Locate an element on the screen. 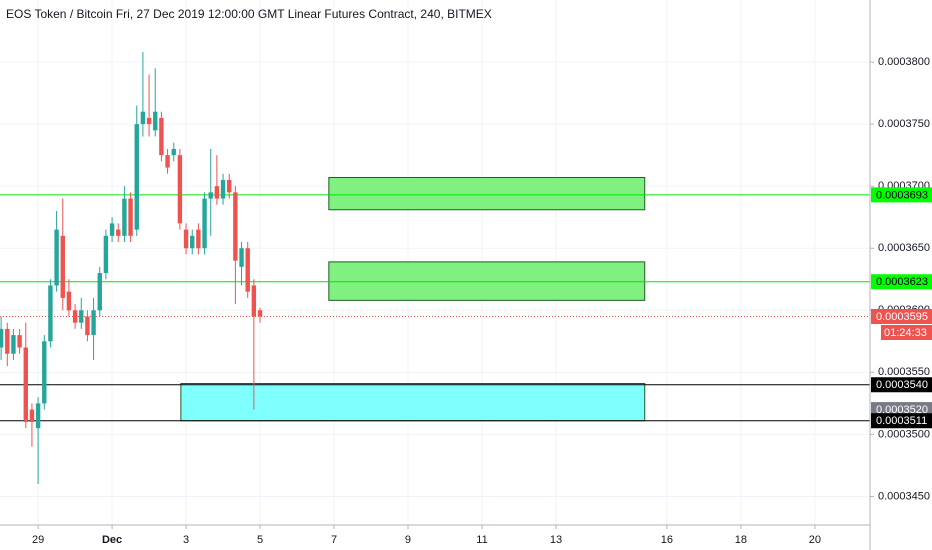 The width and height of the screenshot is (932, 550). y-tick-label: 0.0003800 is located at coordinates (904, 62).